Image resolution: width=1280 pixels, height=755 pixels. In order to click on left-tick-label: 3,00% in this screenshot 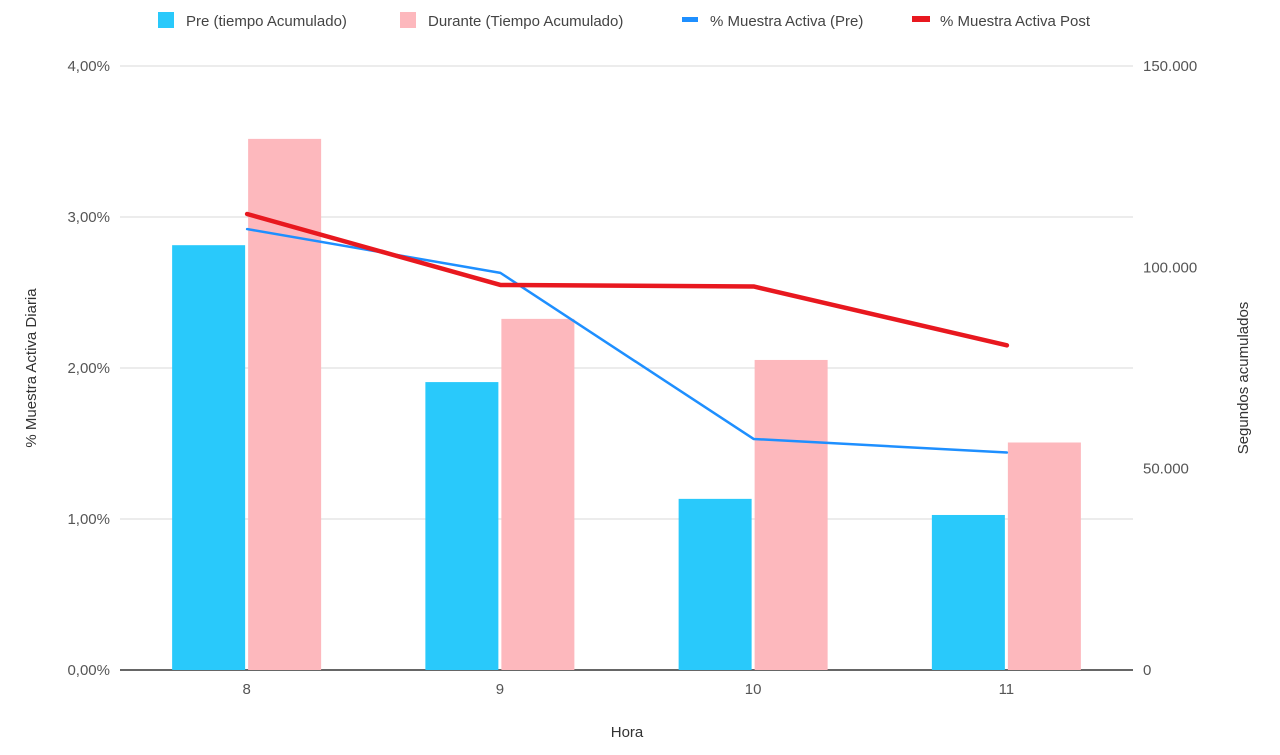, I will do `click(88, 217)`.